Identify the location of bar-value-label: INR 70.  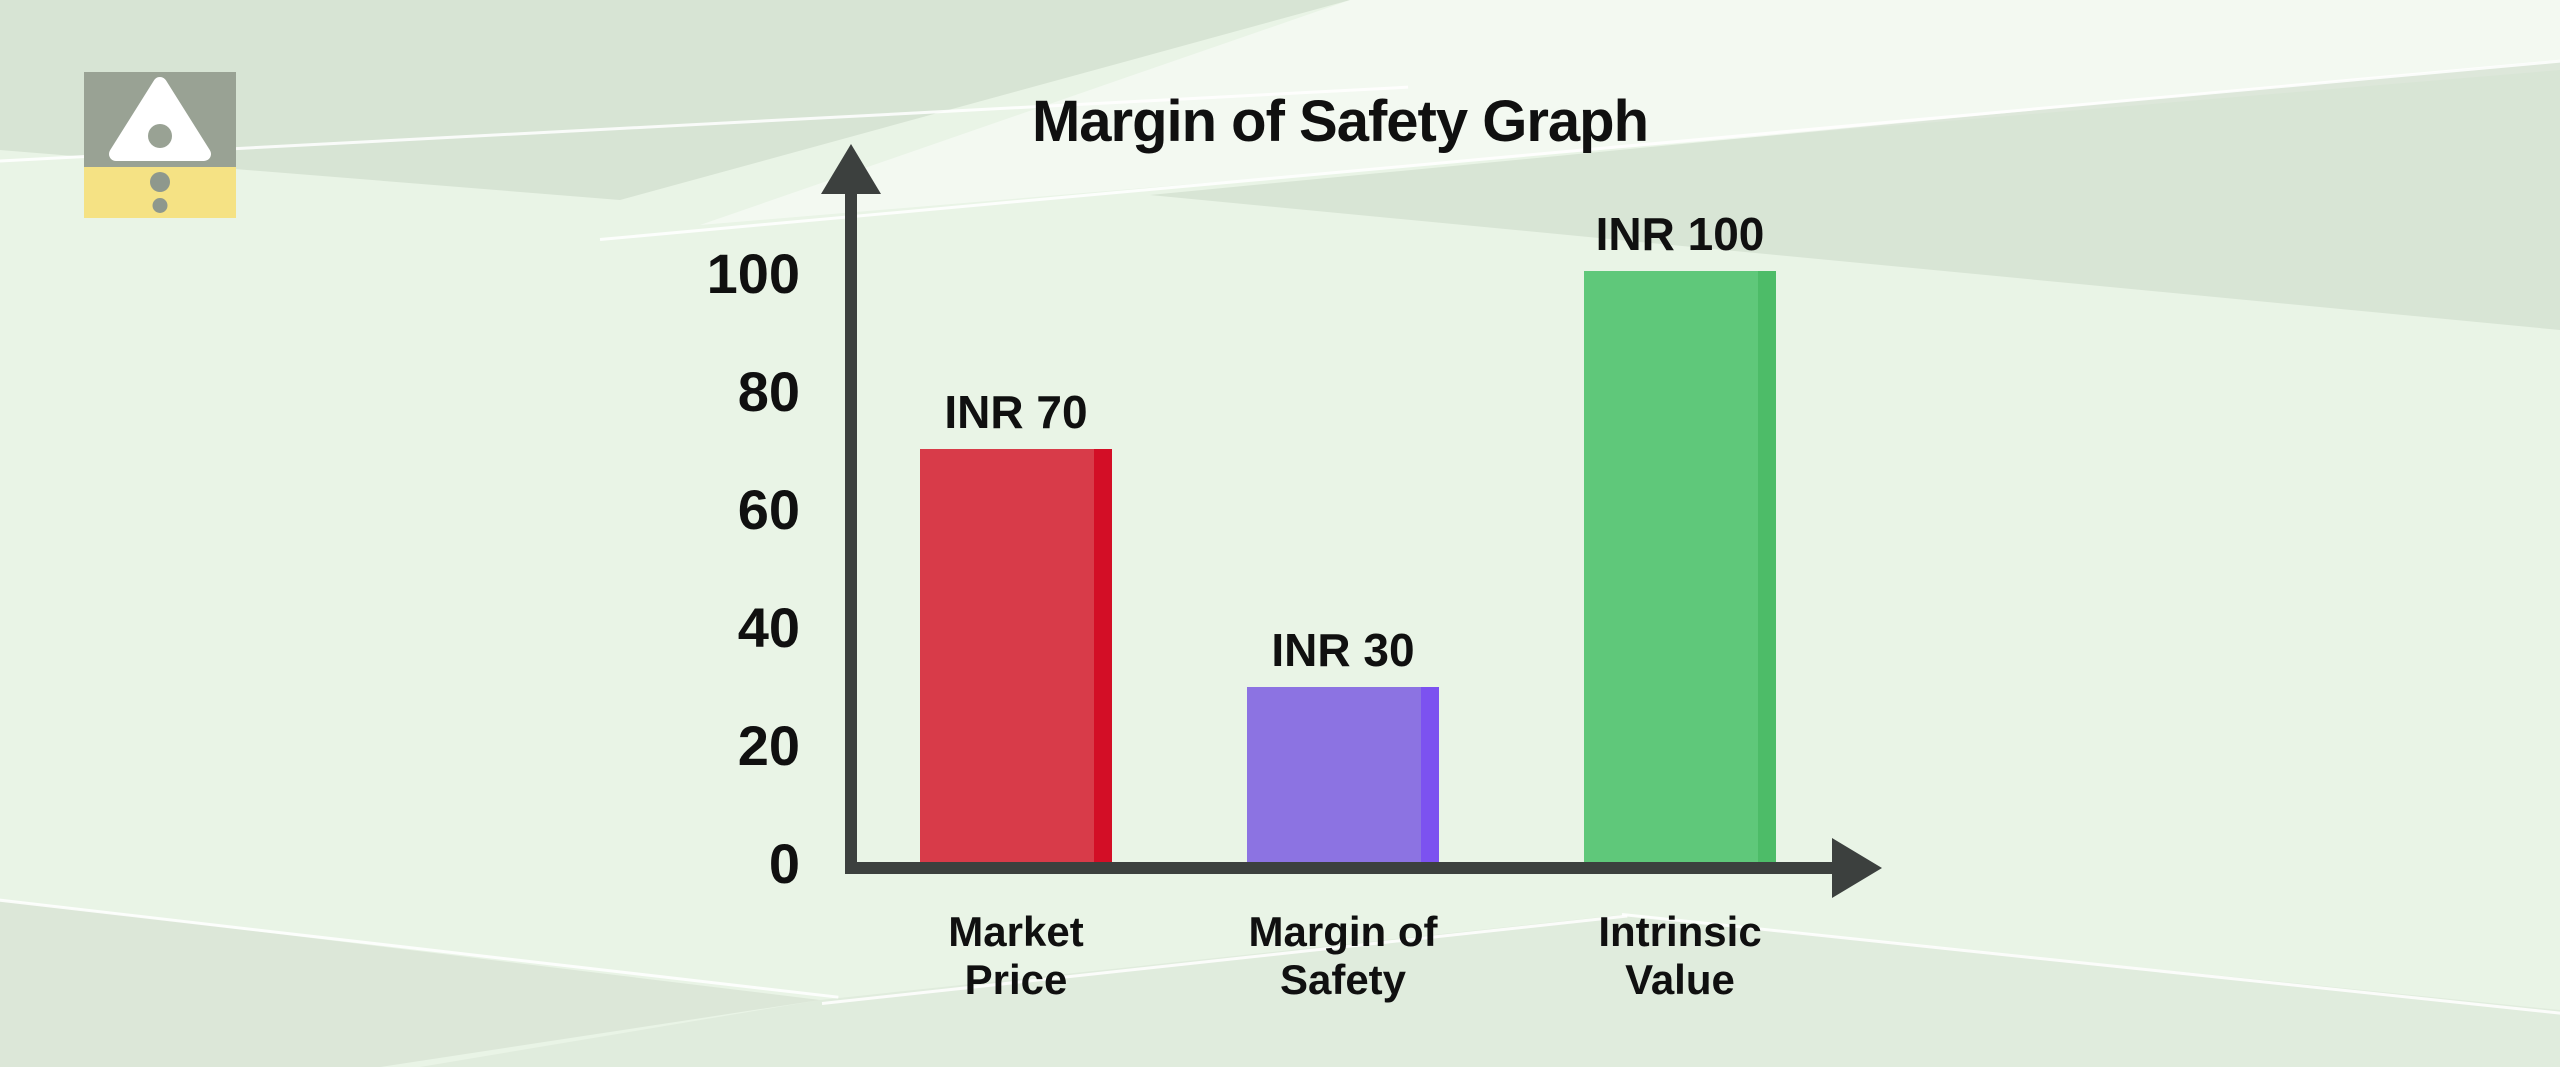
(1016, 412).